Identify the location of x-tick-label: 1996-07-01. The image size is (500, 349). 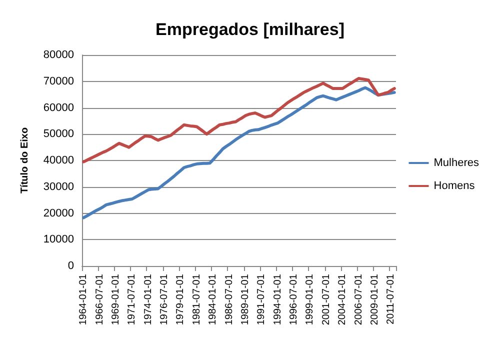
(294, 300).